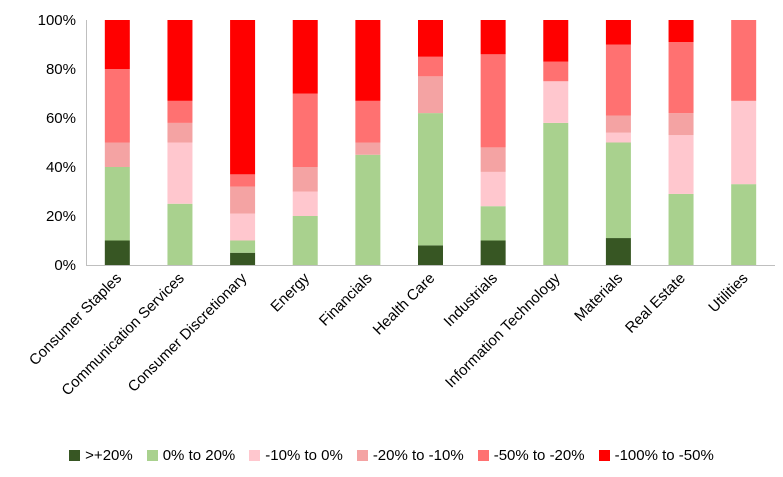 Image resolution: width=783 pixels, height=477 pixels. I want to click on legend-label: -20% to -10%, so click(418, 455).